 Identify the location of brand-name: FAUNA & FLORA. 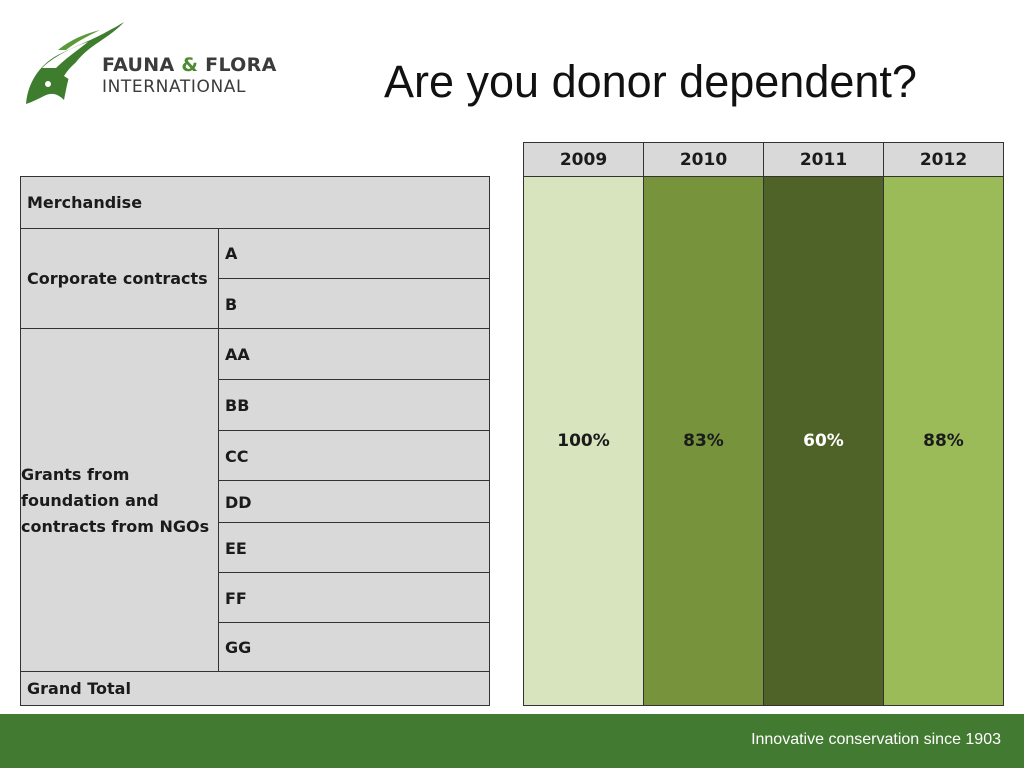
(189, 65).